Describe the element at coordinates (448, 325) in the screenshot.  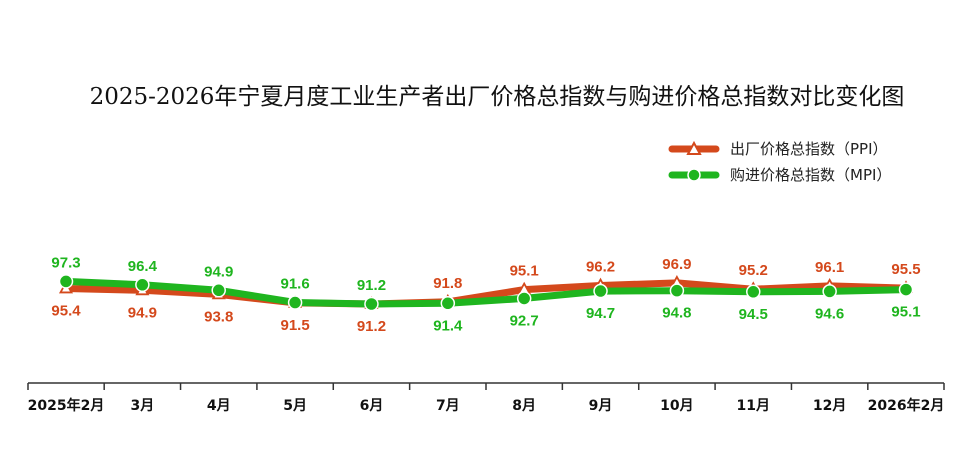
I see `data-label-mpi: 91.4` at that location.